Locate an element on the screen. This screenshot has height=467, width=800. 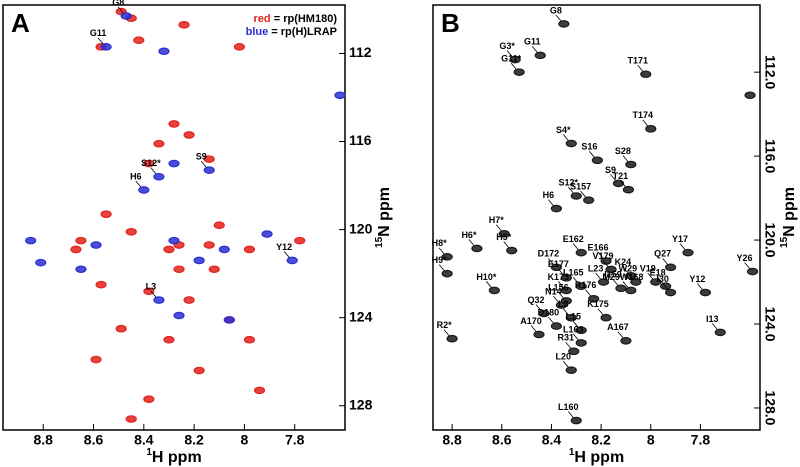
x-tick-label: 8.6 is located at coordinates (94, 440).